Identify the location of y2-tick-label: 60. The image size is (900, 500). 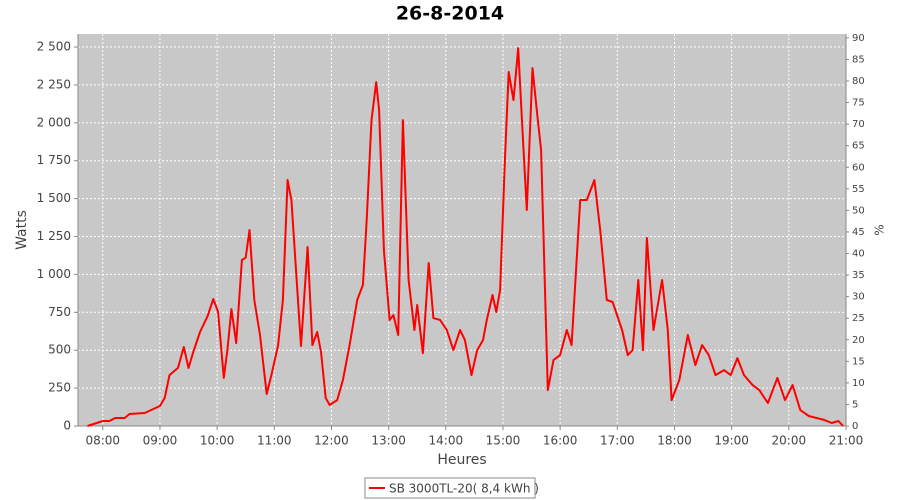
(858, 167).